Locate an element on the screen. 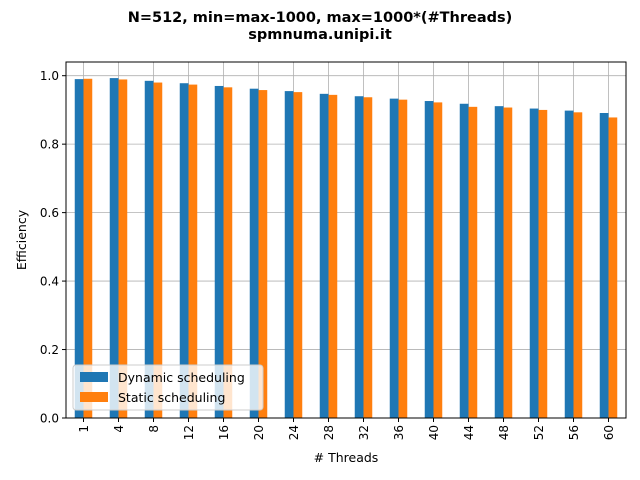 Image resolution: width=640 pixels, height=480 pixels. y-axis-label: Efficiency is located at coordinates (21, 239).